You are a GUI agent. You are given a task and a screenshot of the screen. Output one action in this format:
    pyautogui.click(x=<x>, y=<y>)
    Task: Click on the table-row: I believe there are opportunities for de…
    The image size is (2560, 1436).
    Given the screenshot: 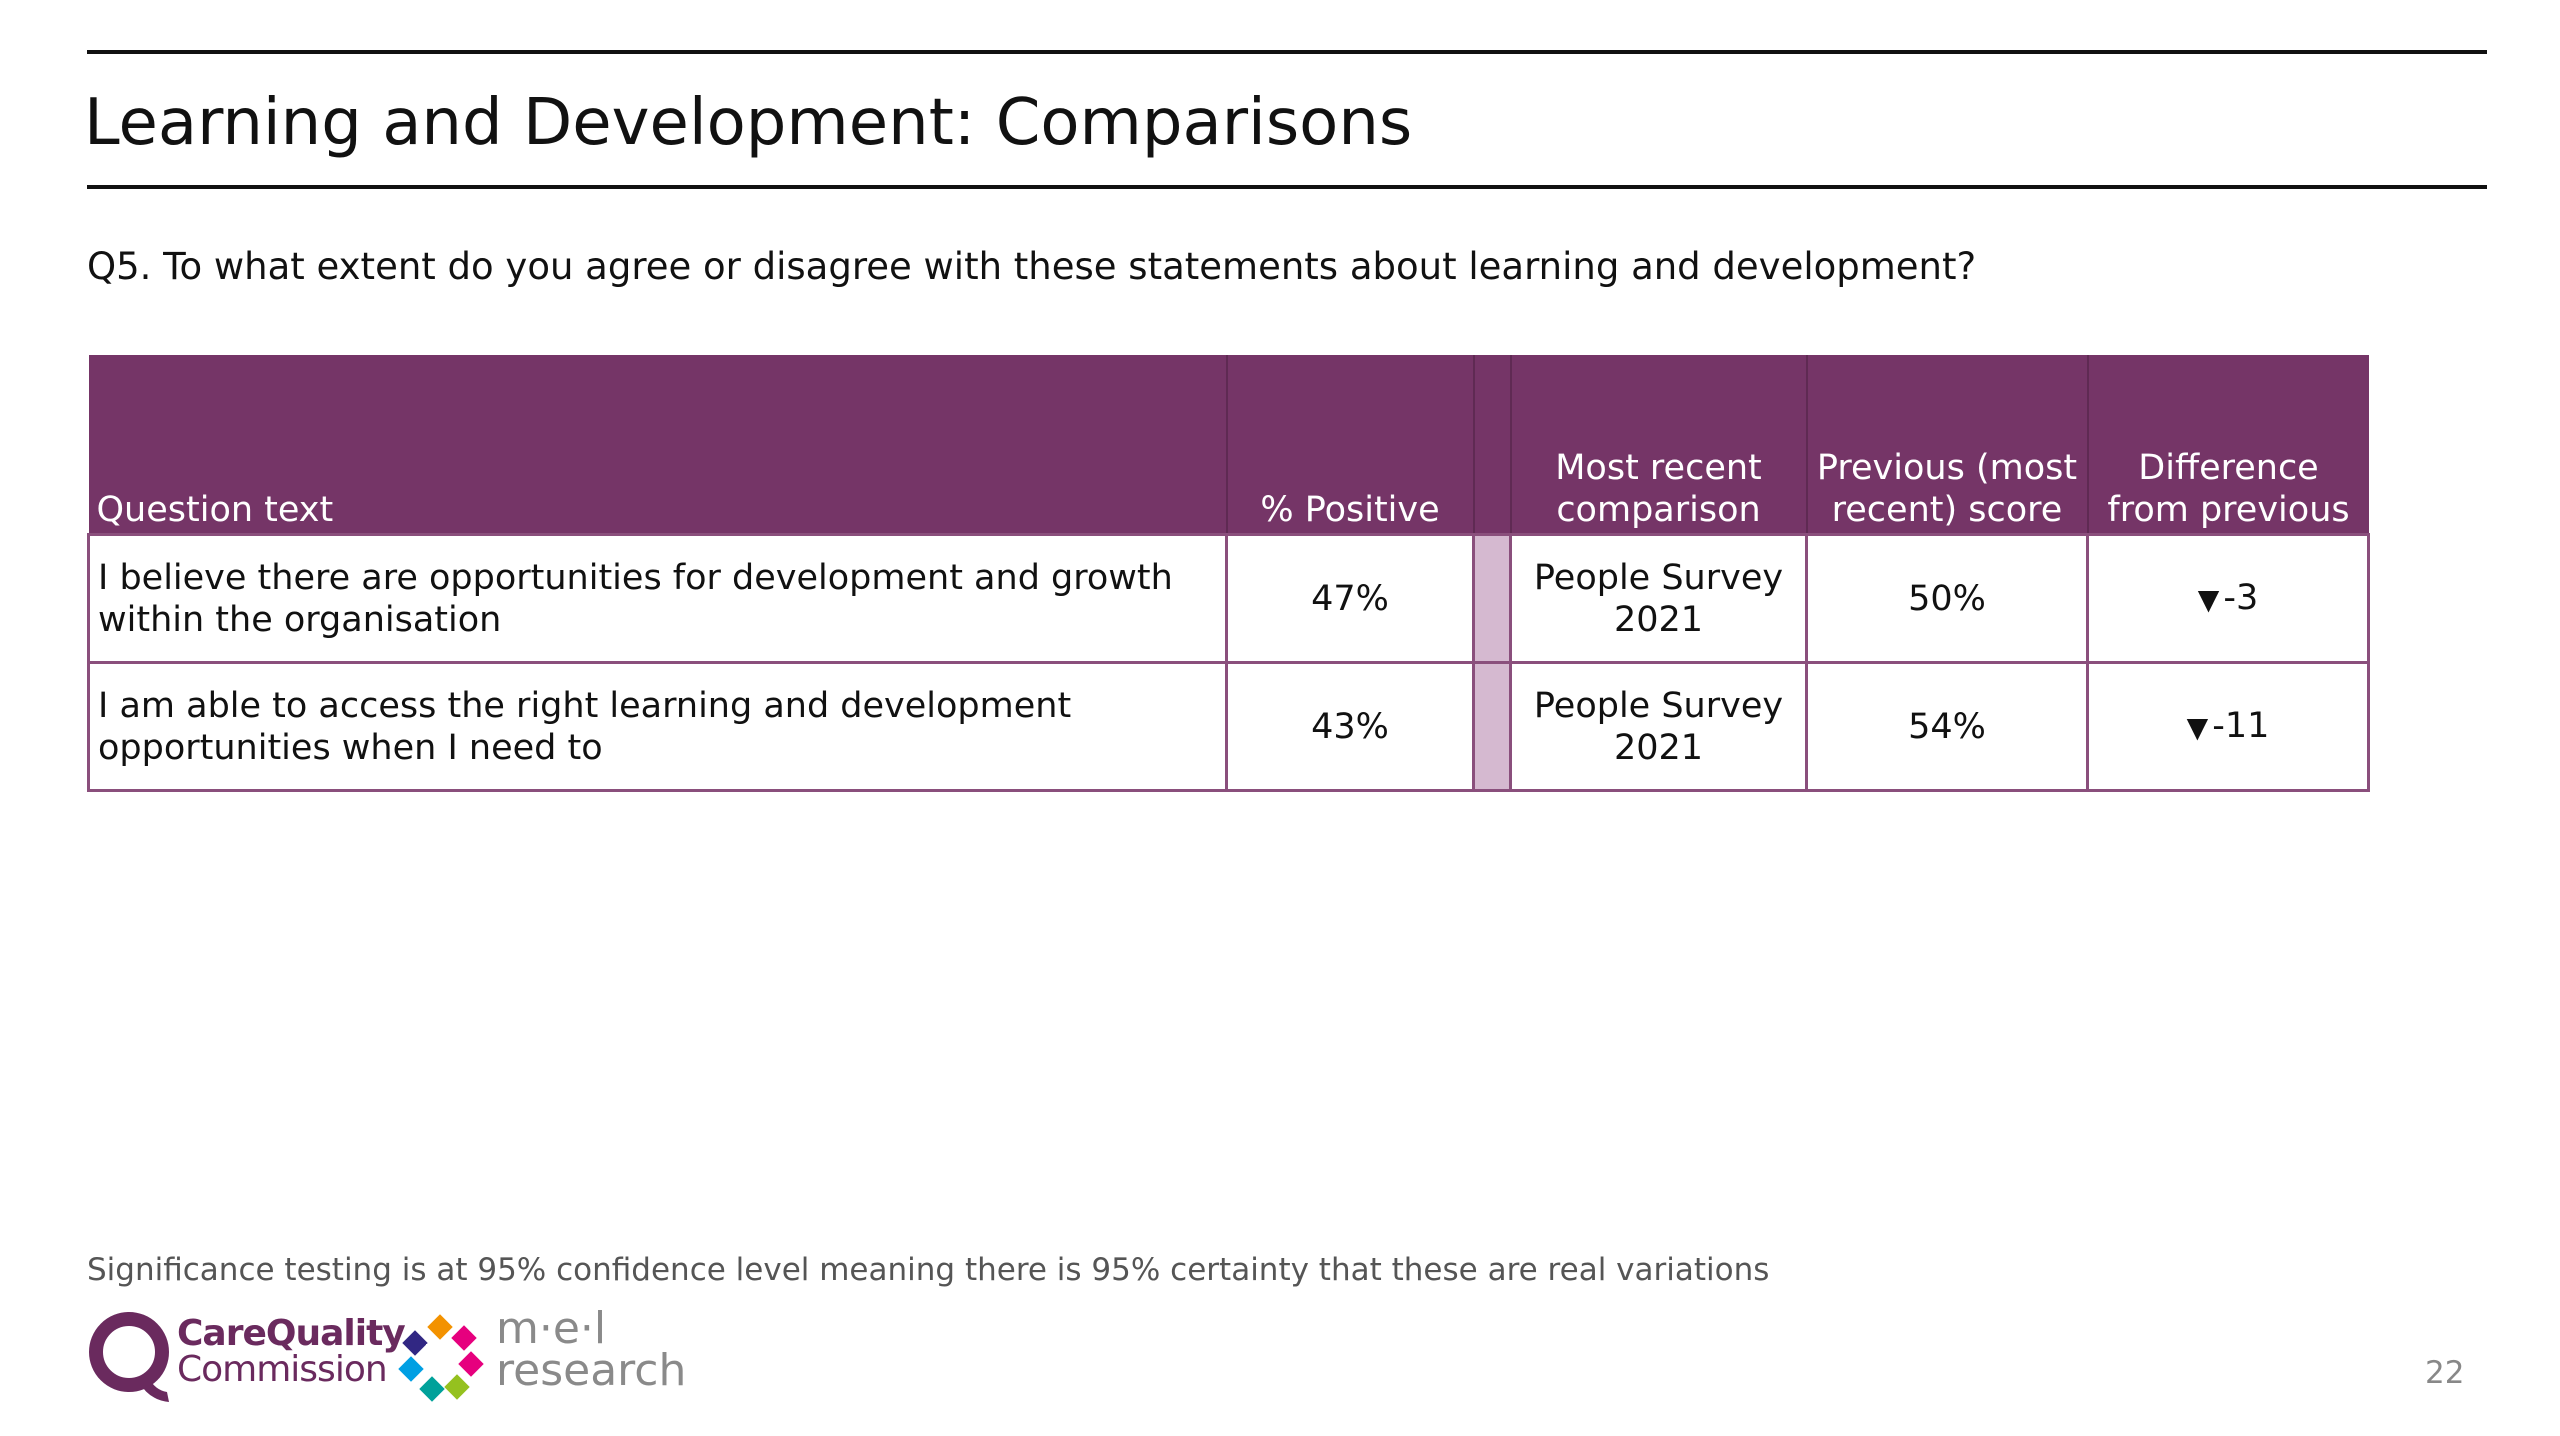 What is the action you would take?
    pyautogui.click(x=1228, y=598)
    